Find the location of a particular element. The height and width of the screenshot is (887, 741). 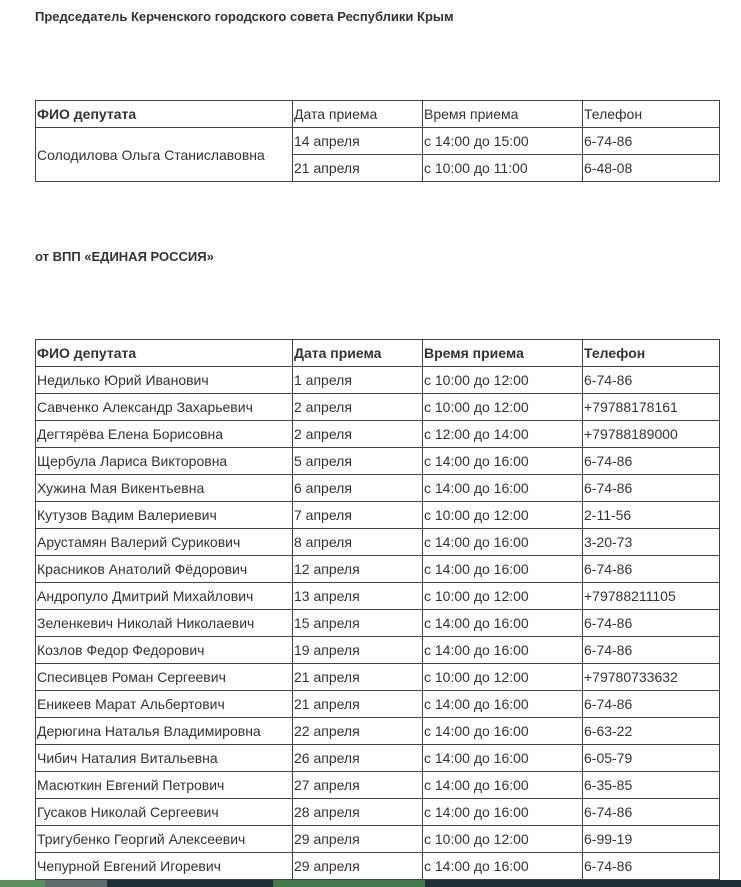

date-cell: 15 апреля is located at coordinates (357, 623).